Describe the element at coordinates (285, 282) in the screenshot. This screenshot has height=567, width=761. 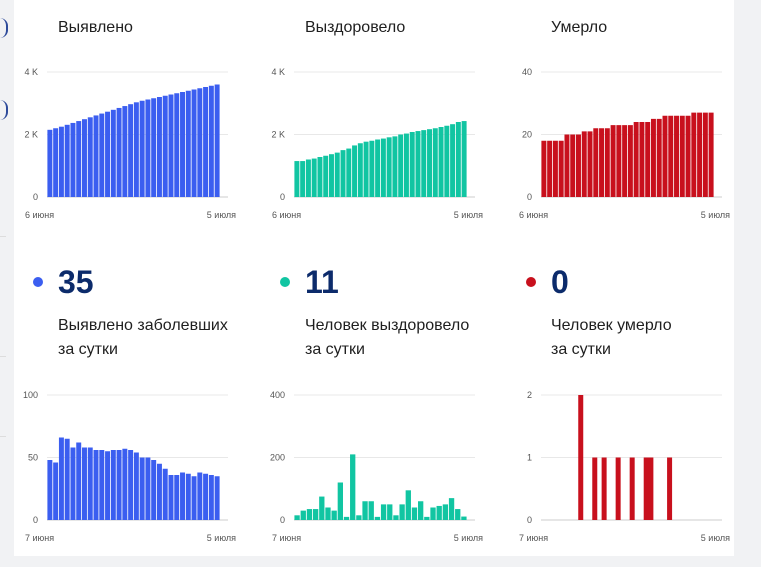
I see `recovered-dot` at that location.